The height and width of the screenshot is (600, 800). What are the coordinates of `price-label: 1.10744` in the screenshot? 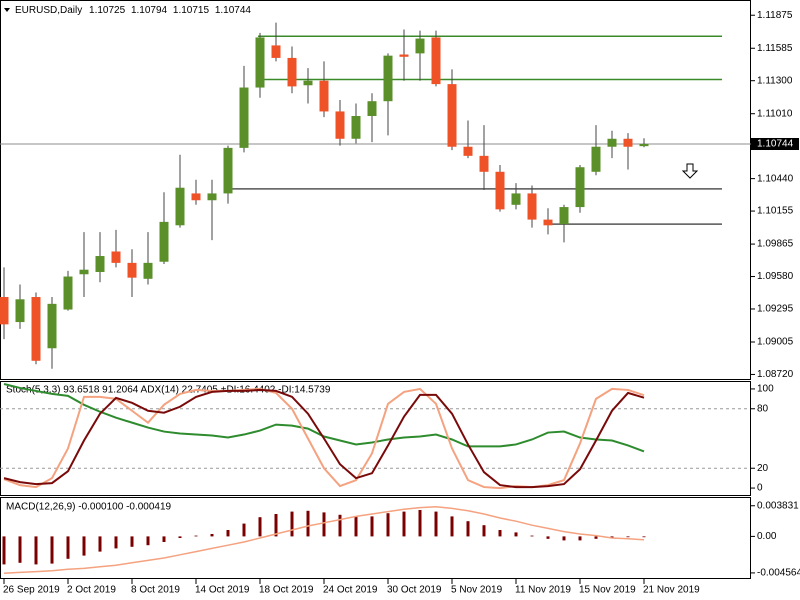 It's located at (775, 144).